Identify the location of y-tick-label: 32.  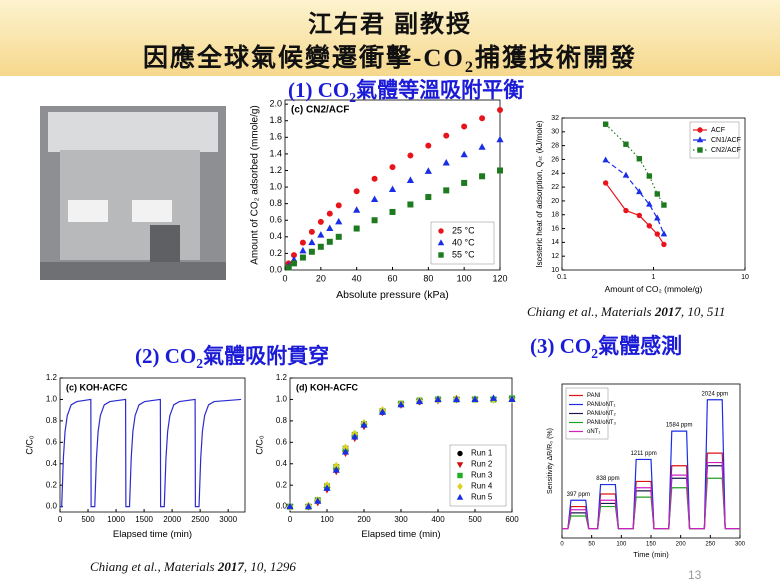
(555, 118).